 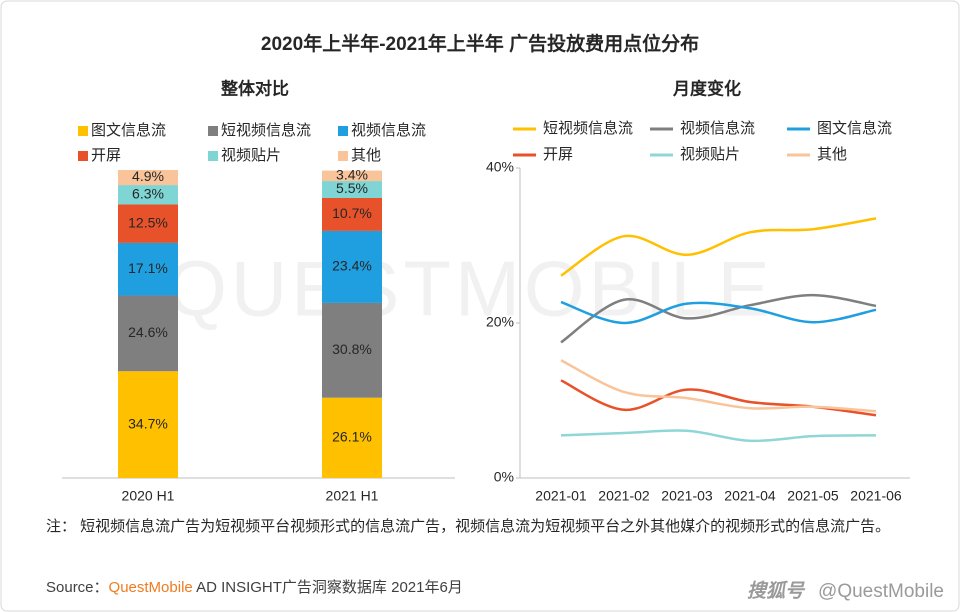 What do you see at coordinates (687, 496) in the screenshot?
I see `x-tick-label: 2021-03` at bounding box center [687, 496].